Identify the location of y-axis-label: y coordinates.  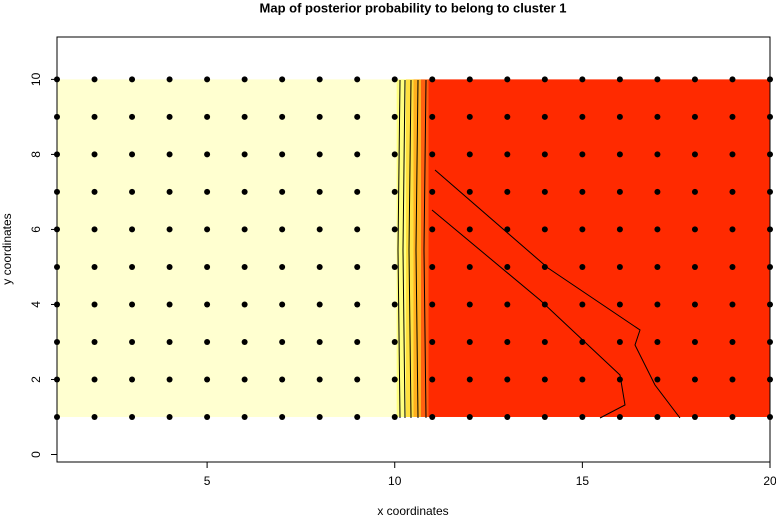
(7, 248).